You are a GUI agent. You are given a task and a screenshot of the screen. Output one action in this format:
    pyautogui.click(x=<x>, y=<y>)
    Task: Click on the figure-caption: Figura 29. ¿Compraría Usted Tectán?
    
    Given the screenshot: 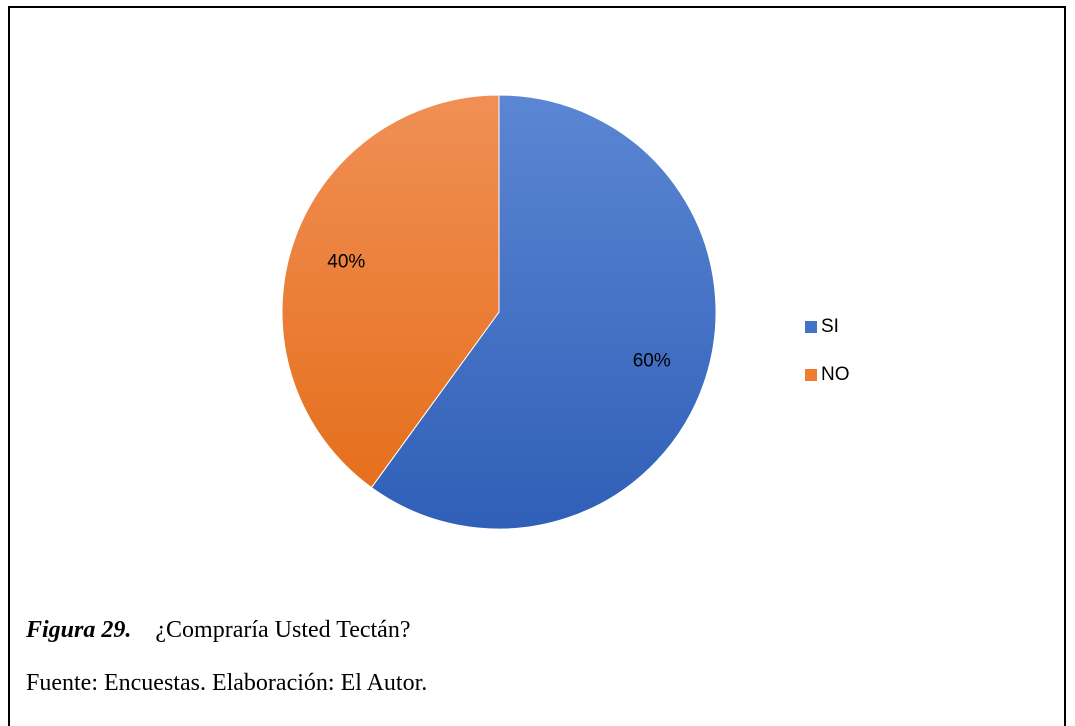 What is the action you would take?
    pyautogui.click(x=218, y=630)
    